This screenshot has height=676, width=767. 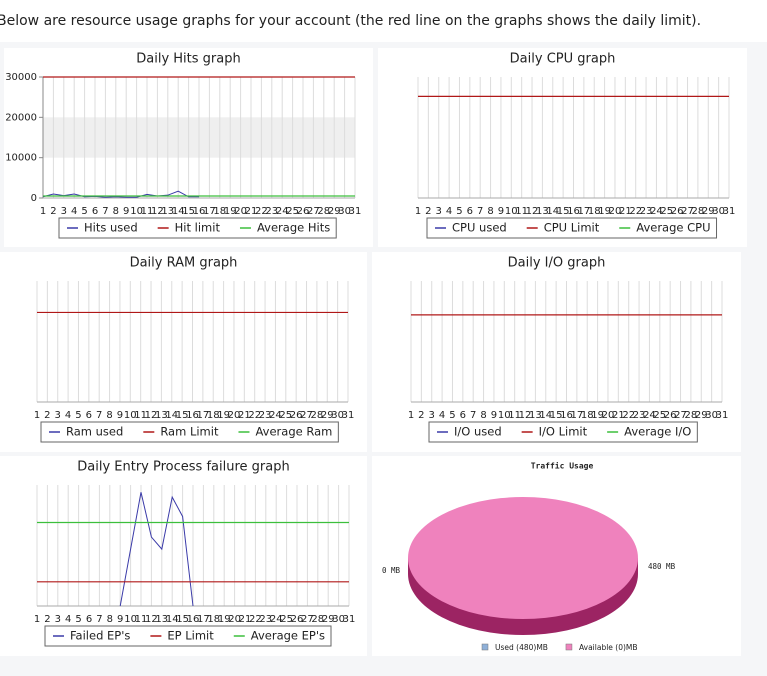 I want to click on value-label: 0 MB, so click(x=391, y=570).